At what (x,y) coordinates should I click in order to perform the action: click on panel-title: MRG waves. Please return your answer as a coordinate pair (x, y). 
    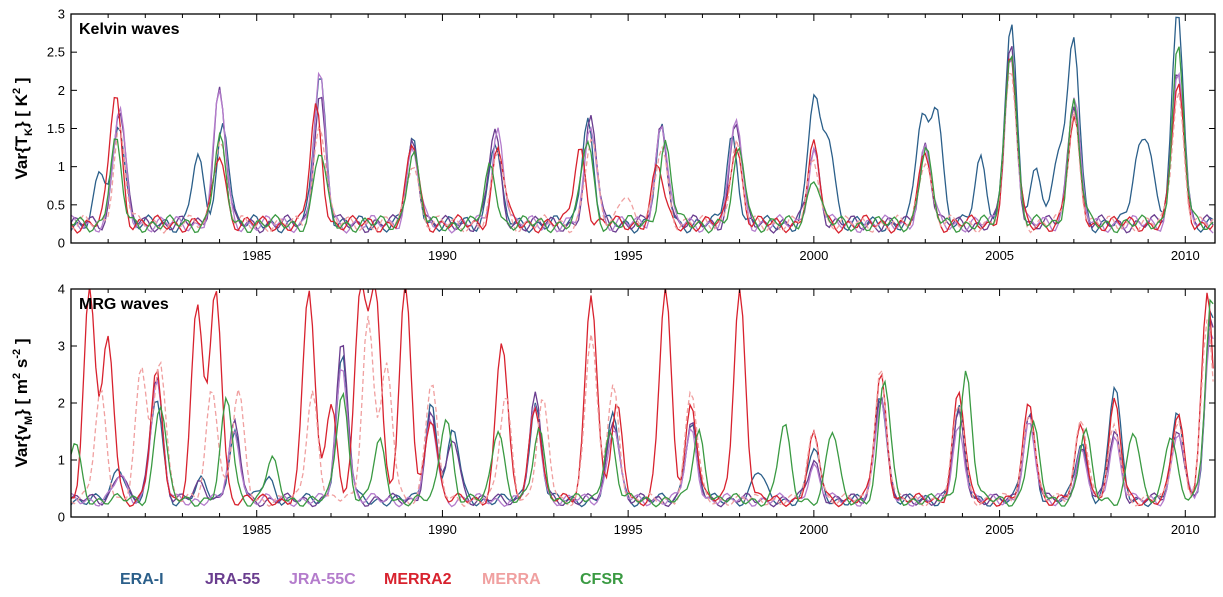
    Looking at the image, I should click on (124, 304).